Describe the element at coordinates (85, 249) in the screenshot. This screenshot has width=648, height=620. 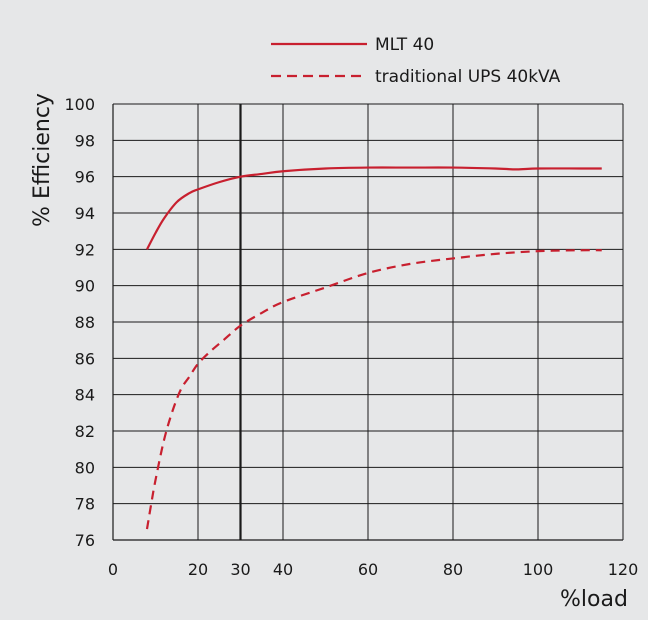
I see `y-tick-label: 92` at that location.